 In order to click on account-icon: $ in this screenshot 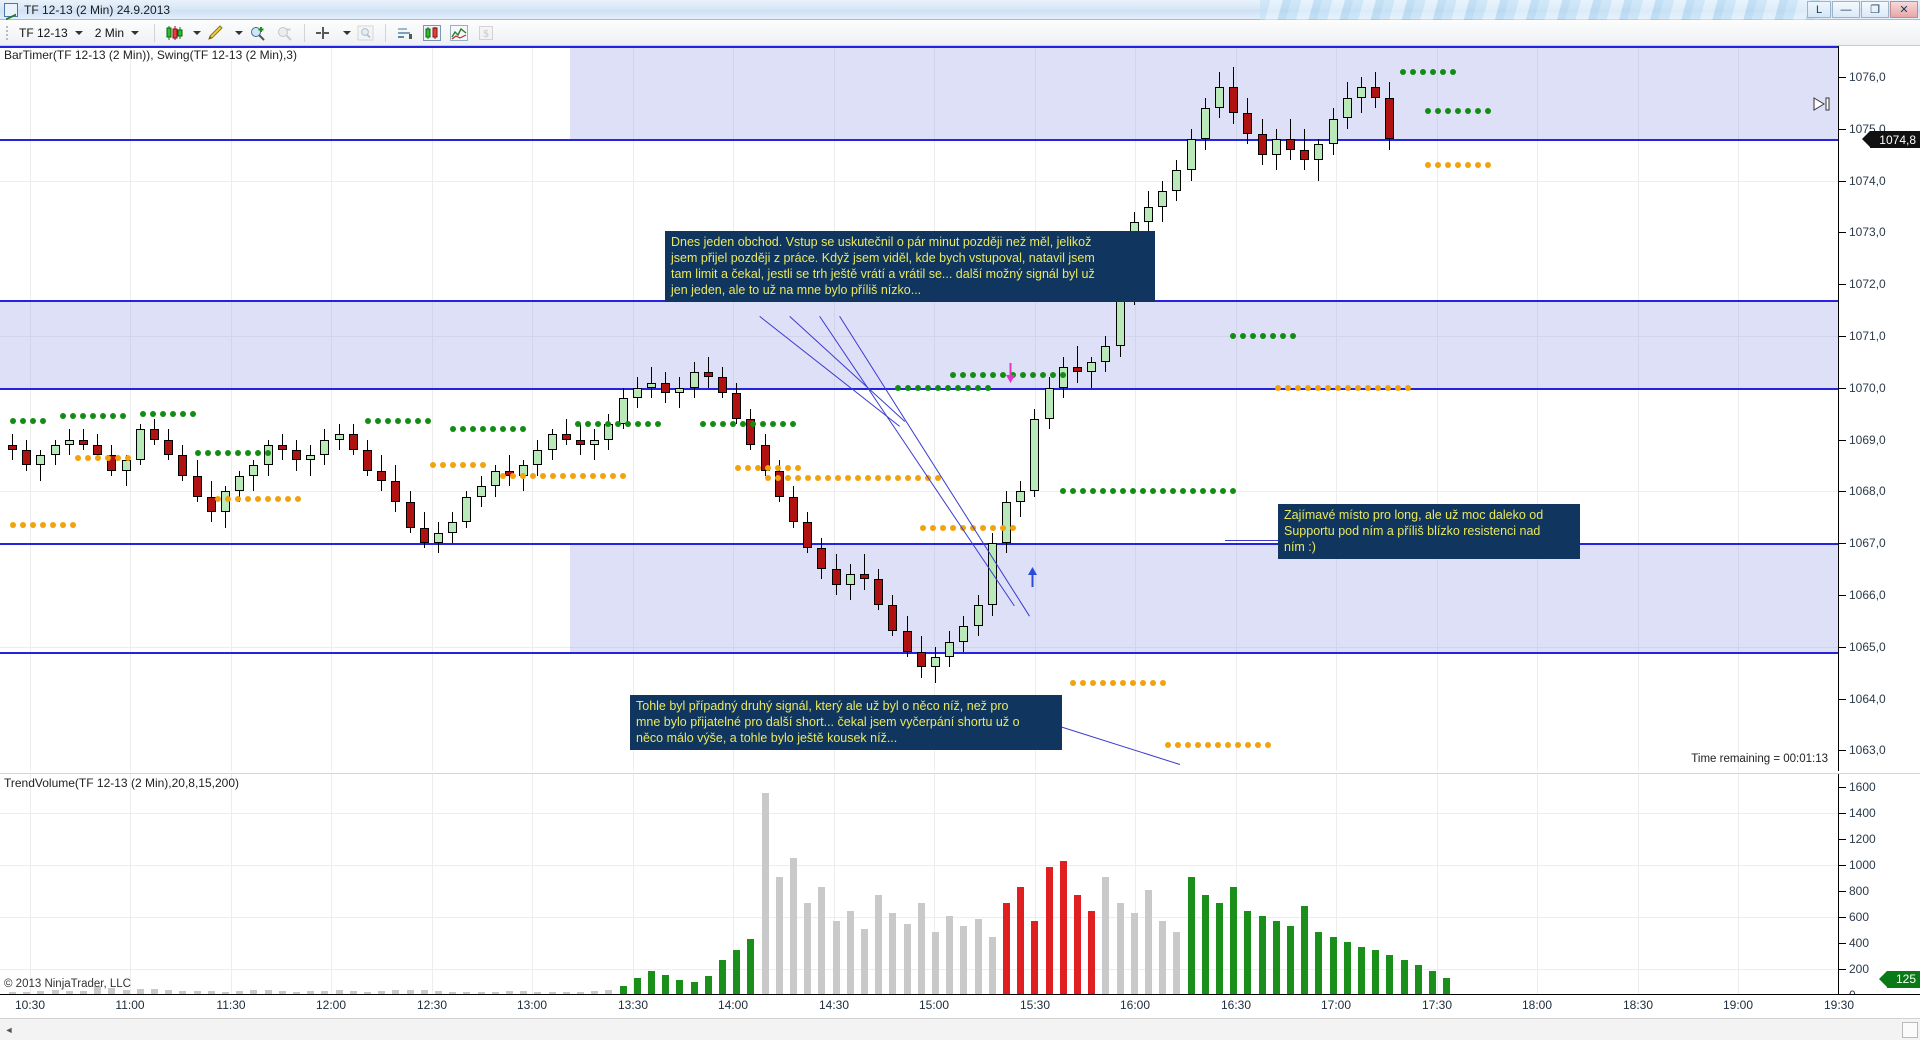, I will do `click(486, 33)`.